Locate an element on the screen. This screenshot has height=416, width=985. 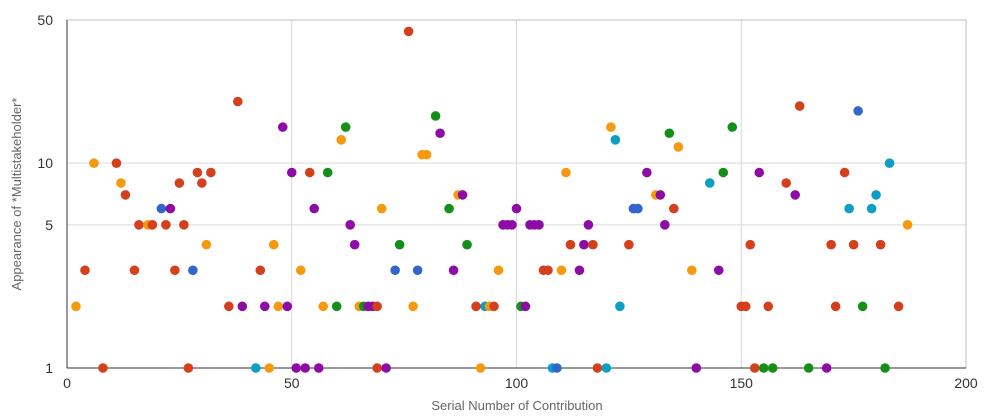
x-tick-label: 0 is located at coordinates (67, 383).